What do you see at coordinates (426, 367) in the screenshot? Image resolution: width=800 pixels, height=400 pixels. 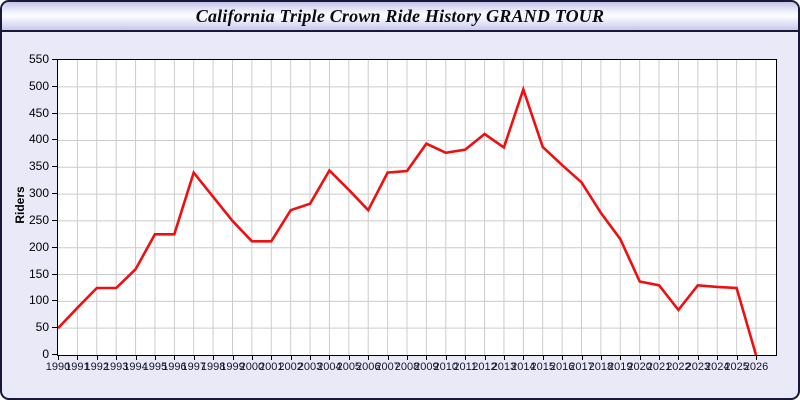 I see `x-tick-label: 2009` at bounding box center [426, 367].